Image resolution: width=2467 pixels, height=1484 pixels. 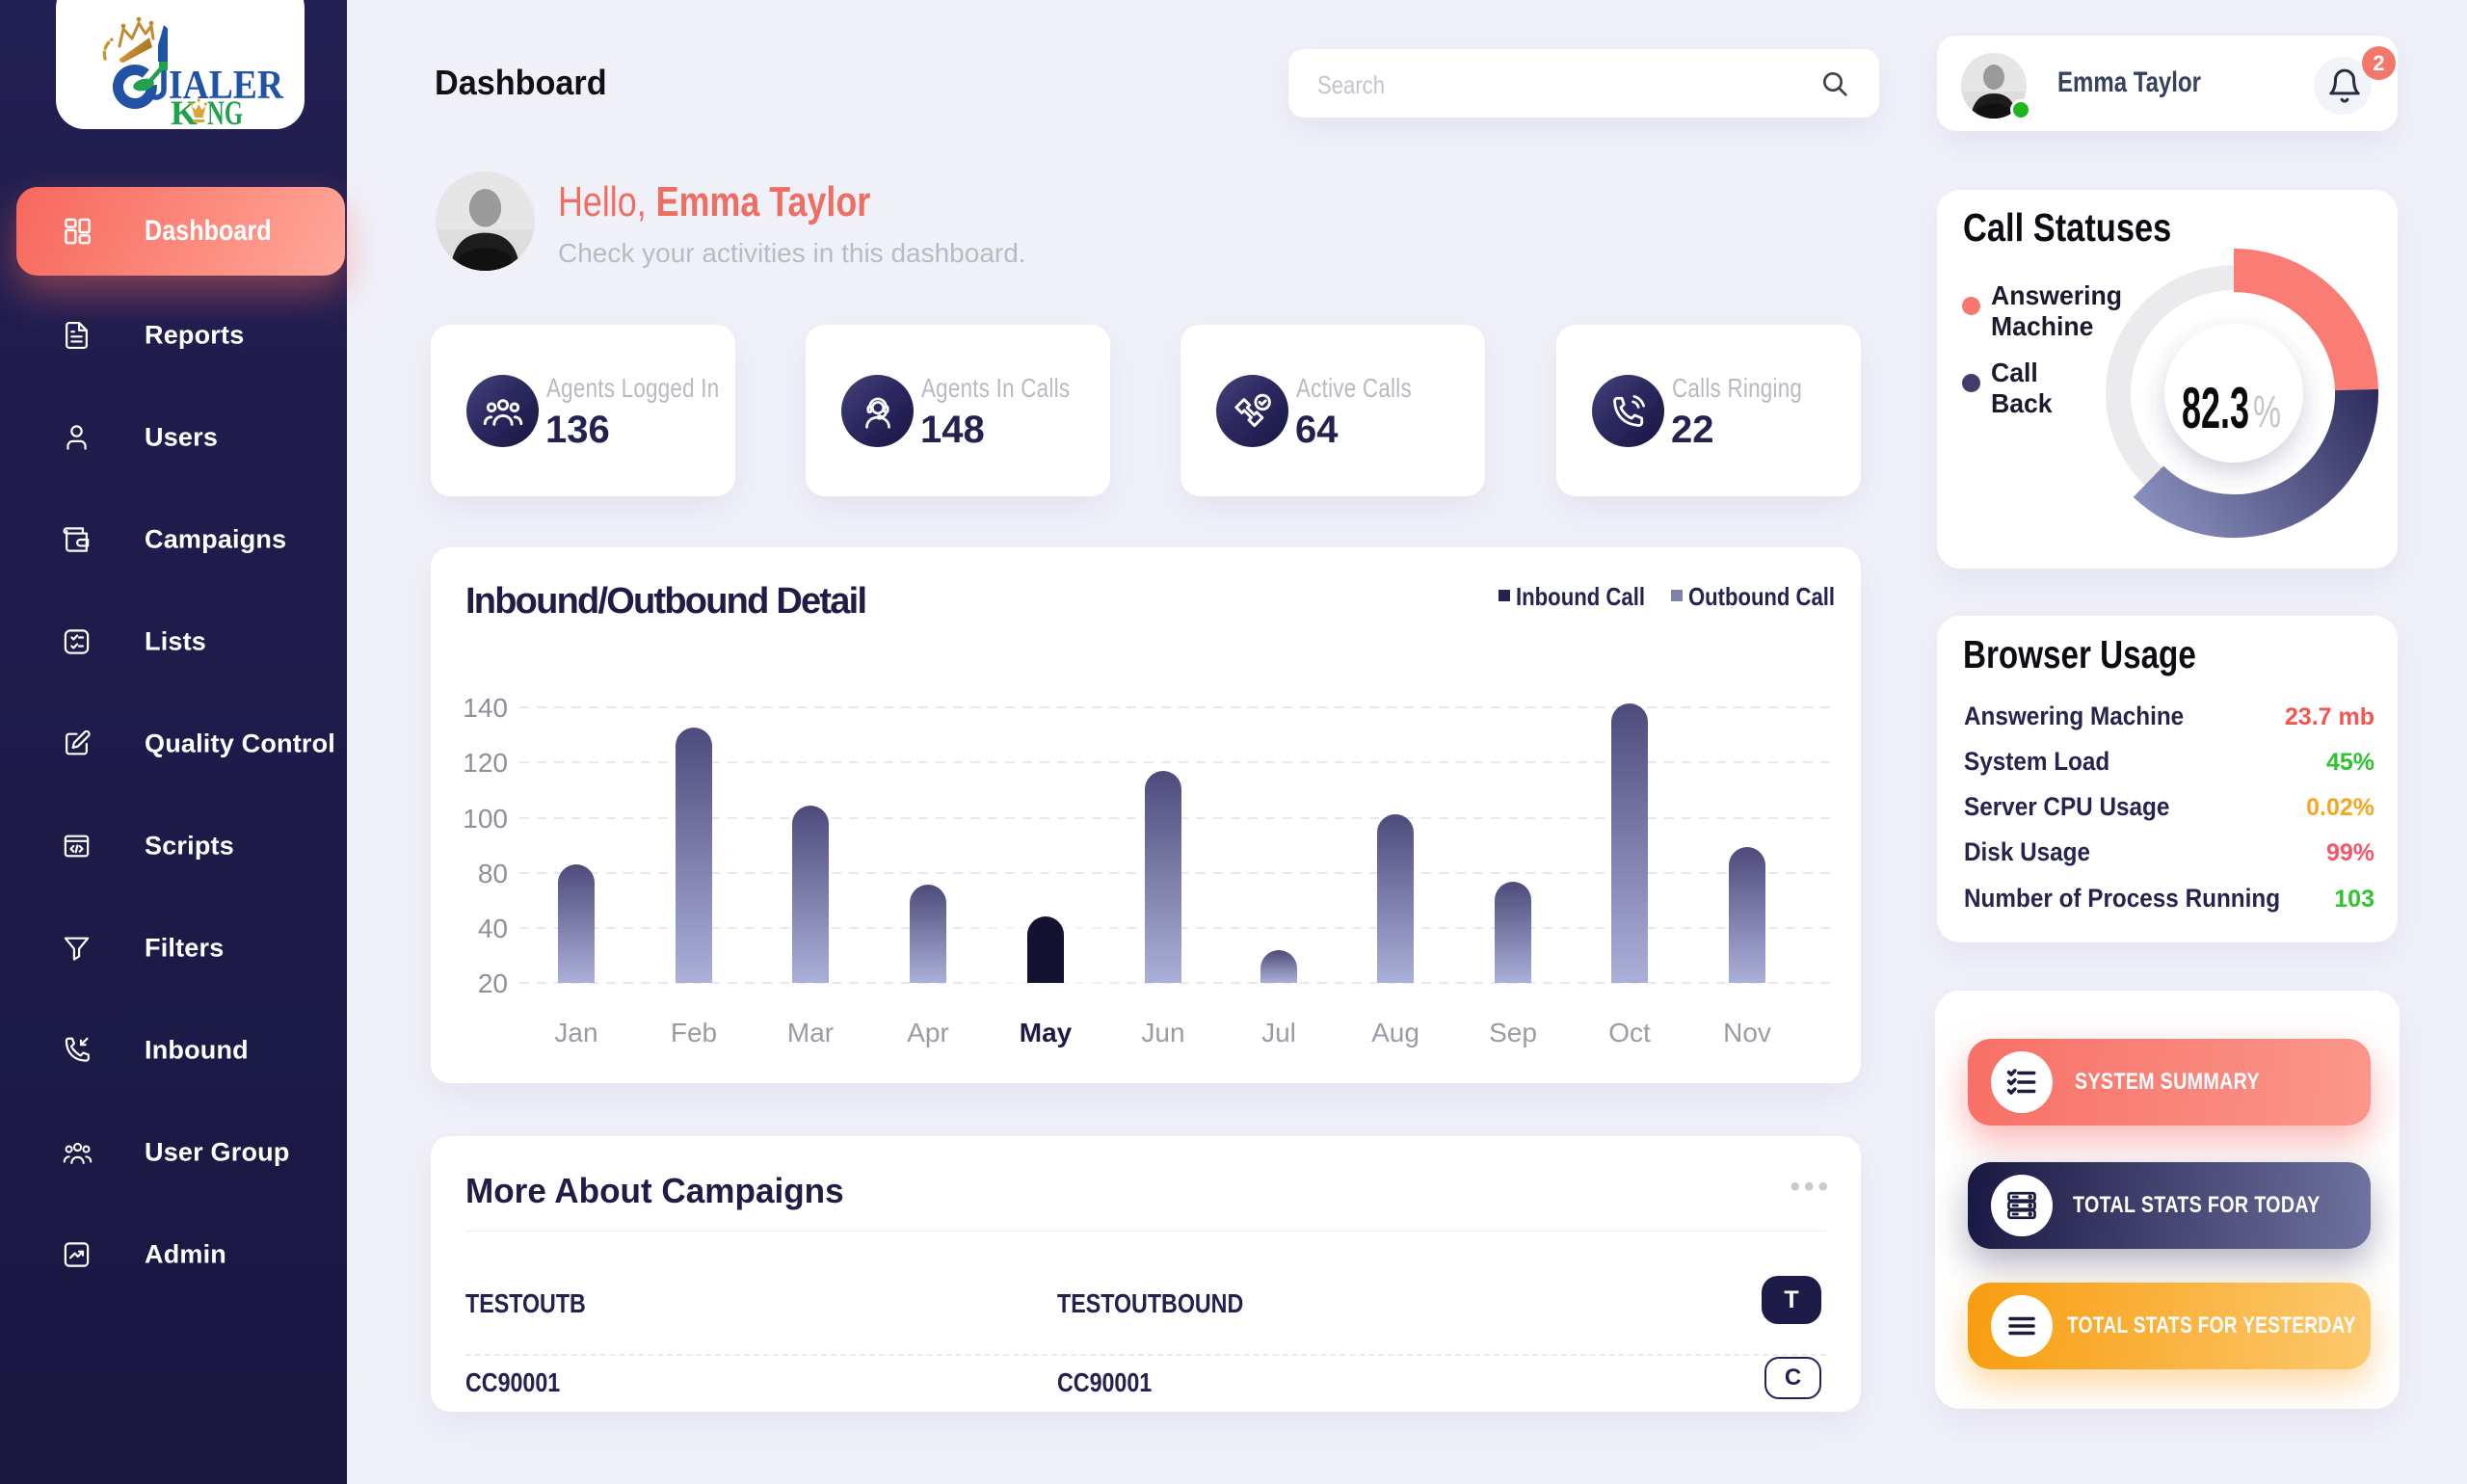 What do you see at coordinates (1747, 1032) in the screenshot?
I see `svg-text: Nov` at bounding box center [1747, 1032].